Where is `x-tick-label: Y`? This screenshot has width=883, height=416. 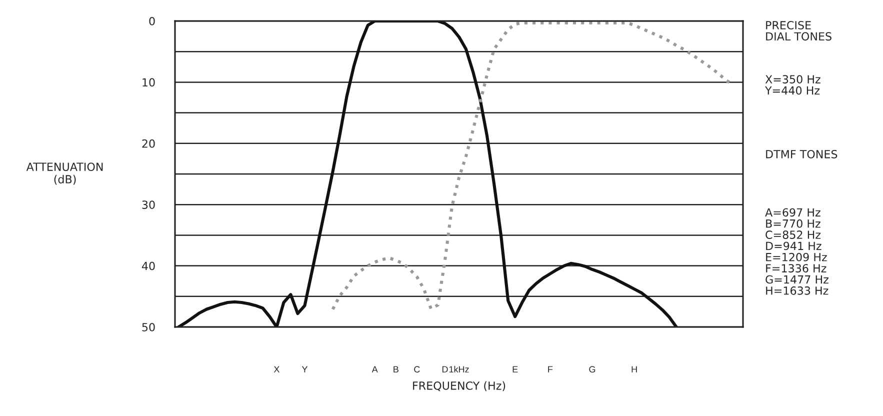 x-tick-label: Y is located at coordinates (305, 369).